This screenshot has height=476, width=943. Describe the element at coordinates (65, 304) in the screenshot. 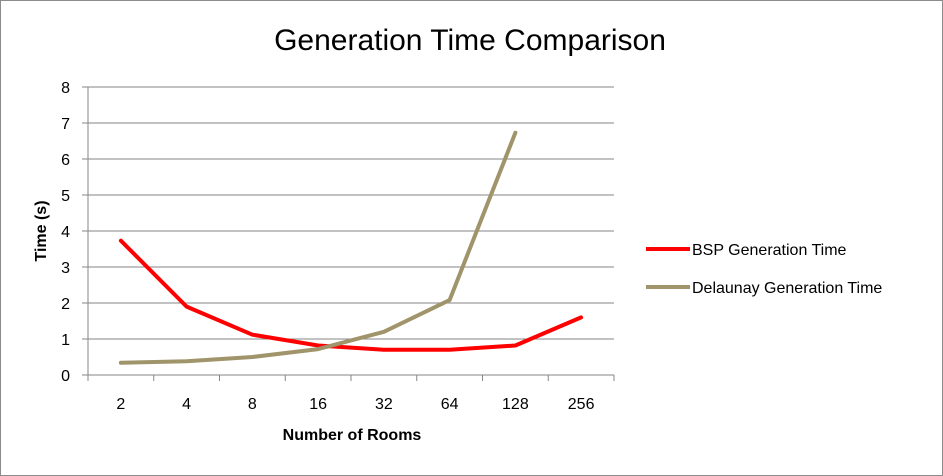

I see `y-tick-label: 2` at that location.